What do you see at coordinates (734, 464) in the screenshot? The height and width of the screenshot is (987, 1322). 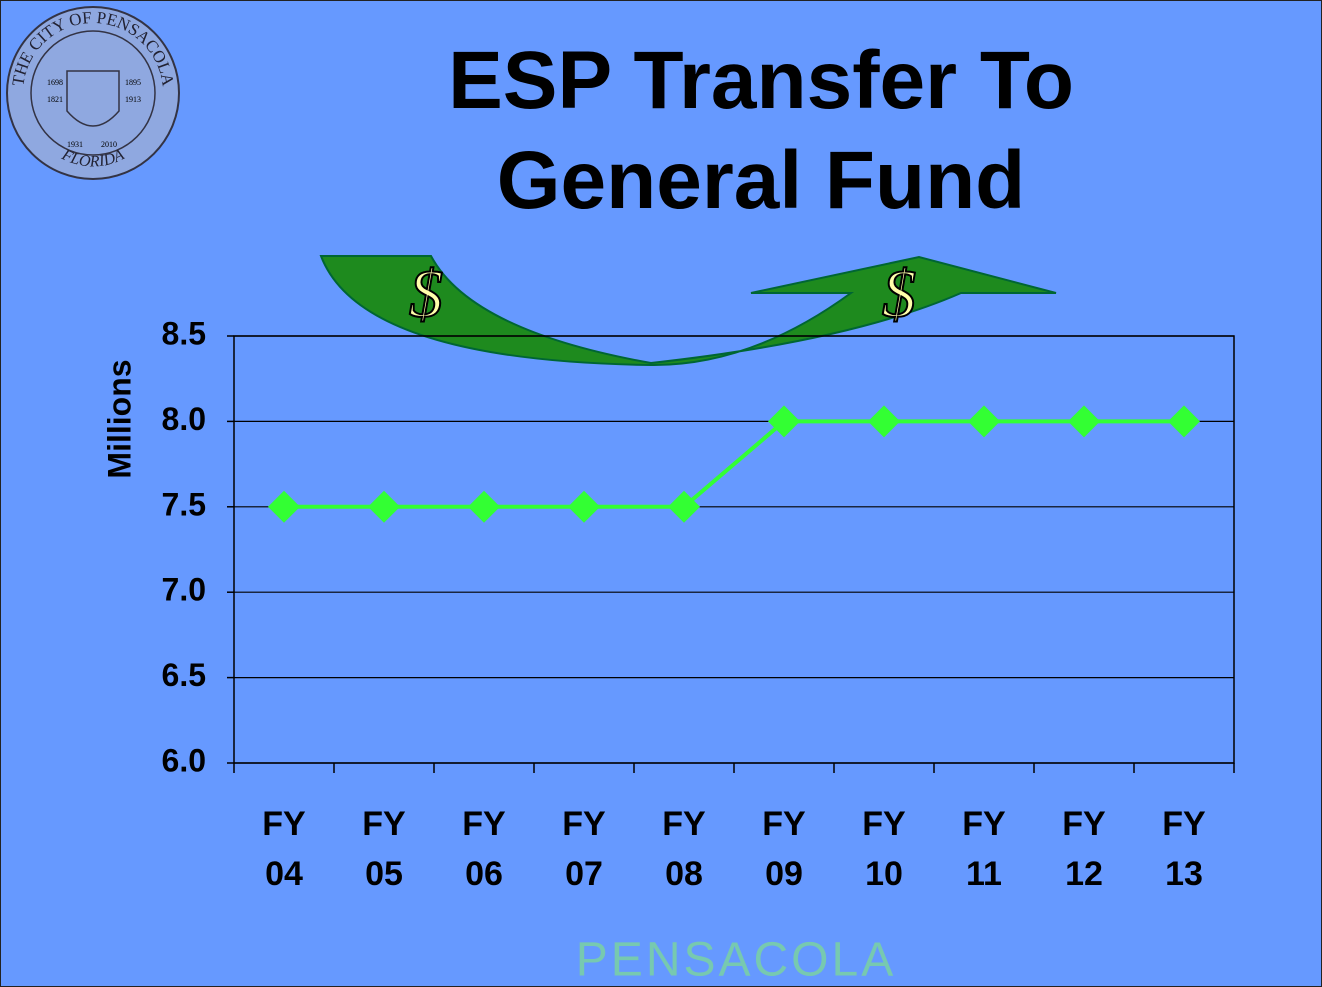 I see `series-line` at bounding box center [734, 464].